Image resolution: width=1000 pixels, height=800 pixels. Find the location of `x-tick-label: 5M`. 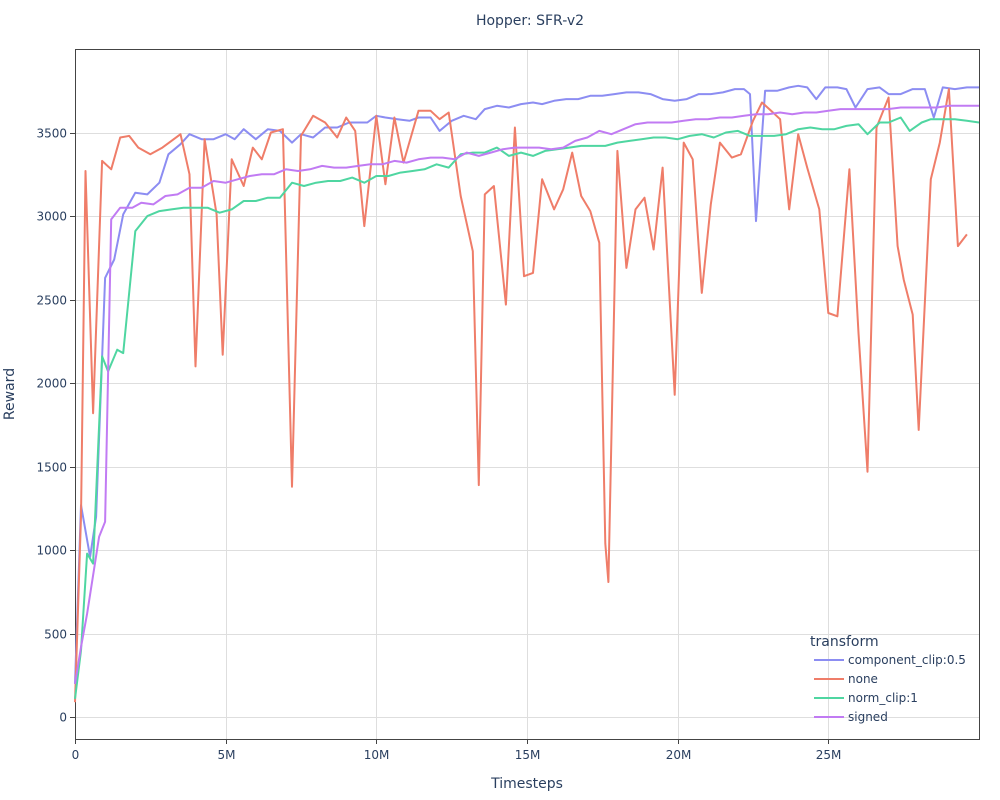

x-tick-label: 5M is located at coordinates (227, 755).